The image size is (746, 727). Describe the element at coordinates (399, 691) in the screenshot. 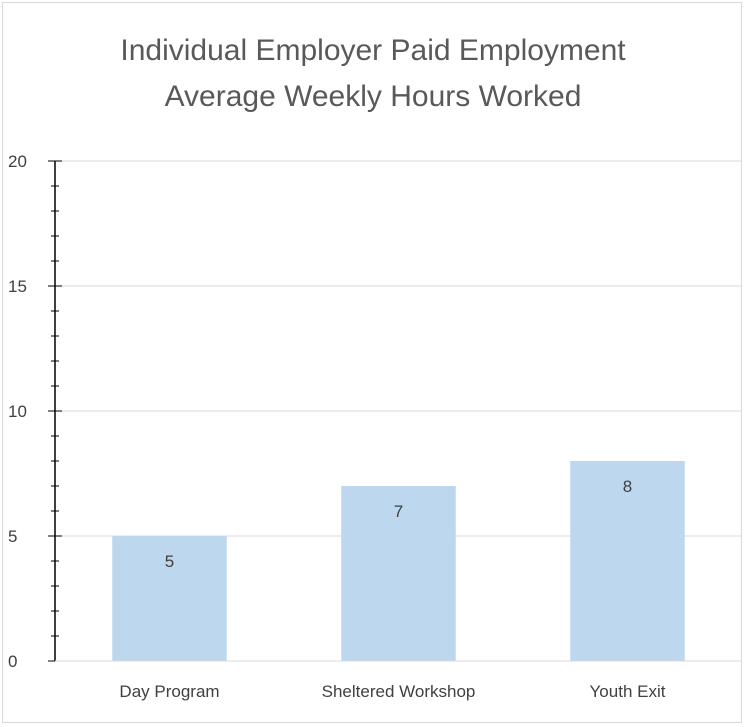

I see `x-tick-label-2: Sheltered Workshop` at that location.